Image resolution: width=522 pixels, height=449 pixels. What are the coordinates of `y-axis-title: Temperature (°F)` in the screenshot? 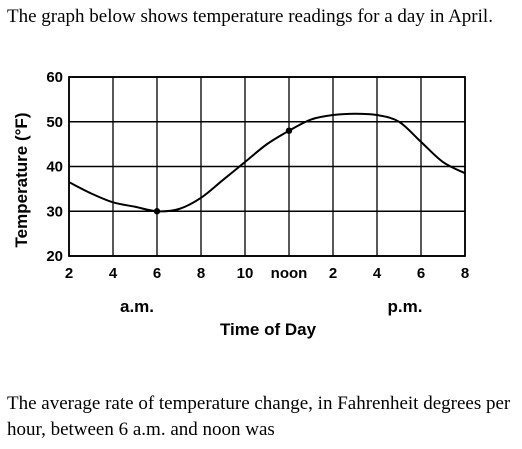 It's located at (21, 180).